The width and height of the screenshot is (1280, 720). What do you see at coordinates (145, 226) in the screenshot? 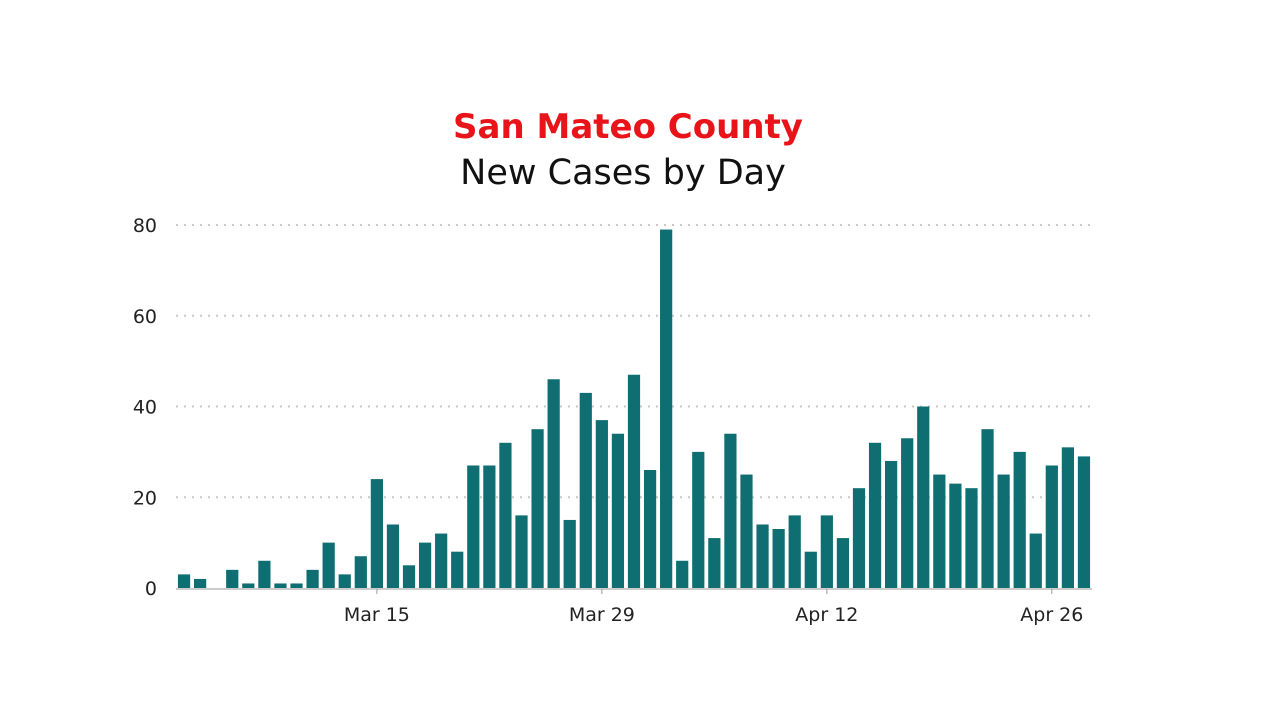
I see `y-tick-label: 80` at bounding box center [145, 226].